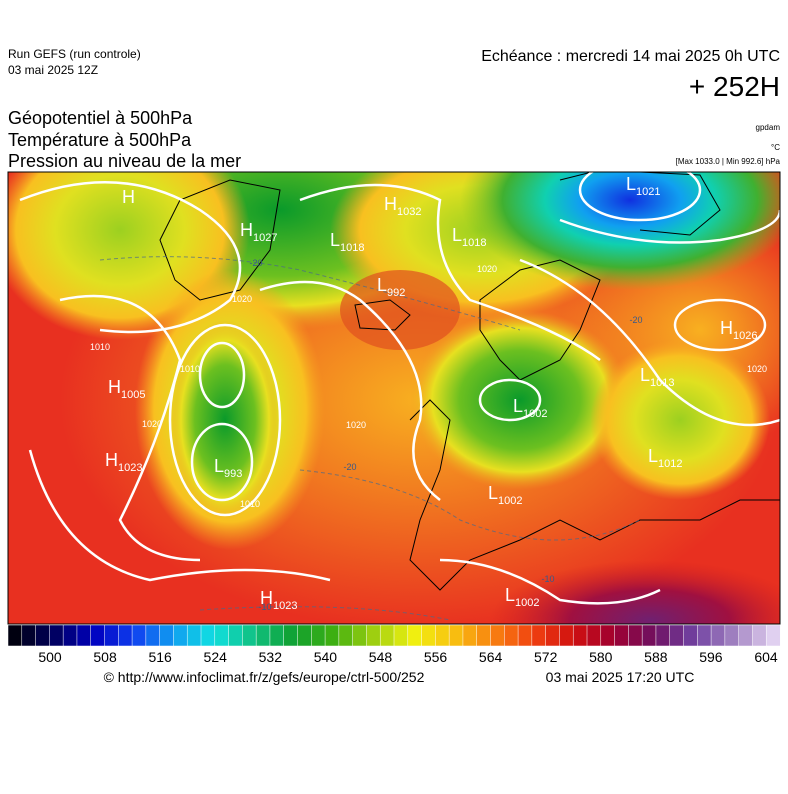 The image size is (788, 794). Describe the element at coordinates (546, 657) in the screenshot. I see `colorbar-tick-label: 572` at that location.